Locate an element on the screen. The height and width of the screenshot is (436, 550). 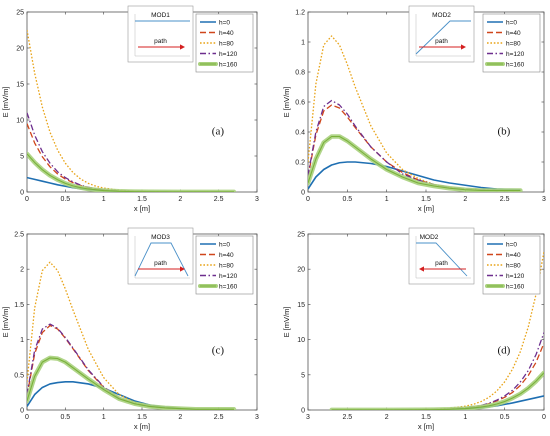
y-tick-label: 20 is located at coordinates (301, 270).